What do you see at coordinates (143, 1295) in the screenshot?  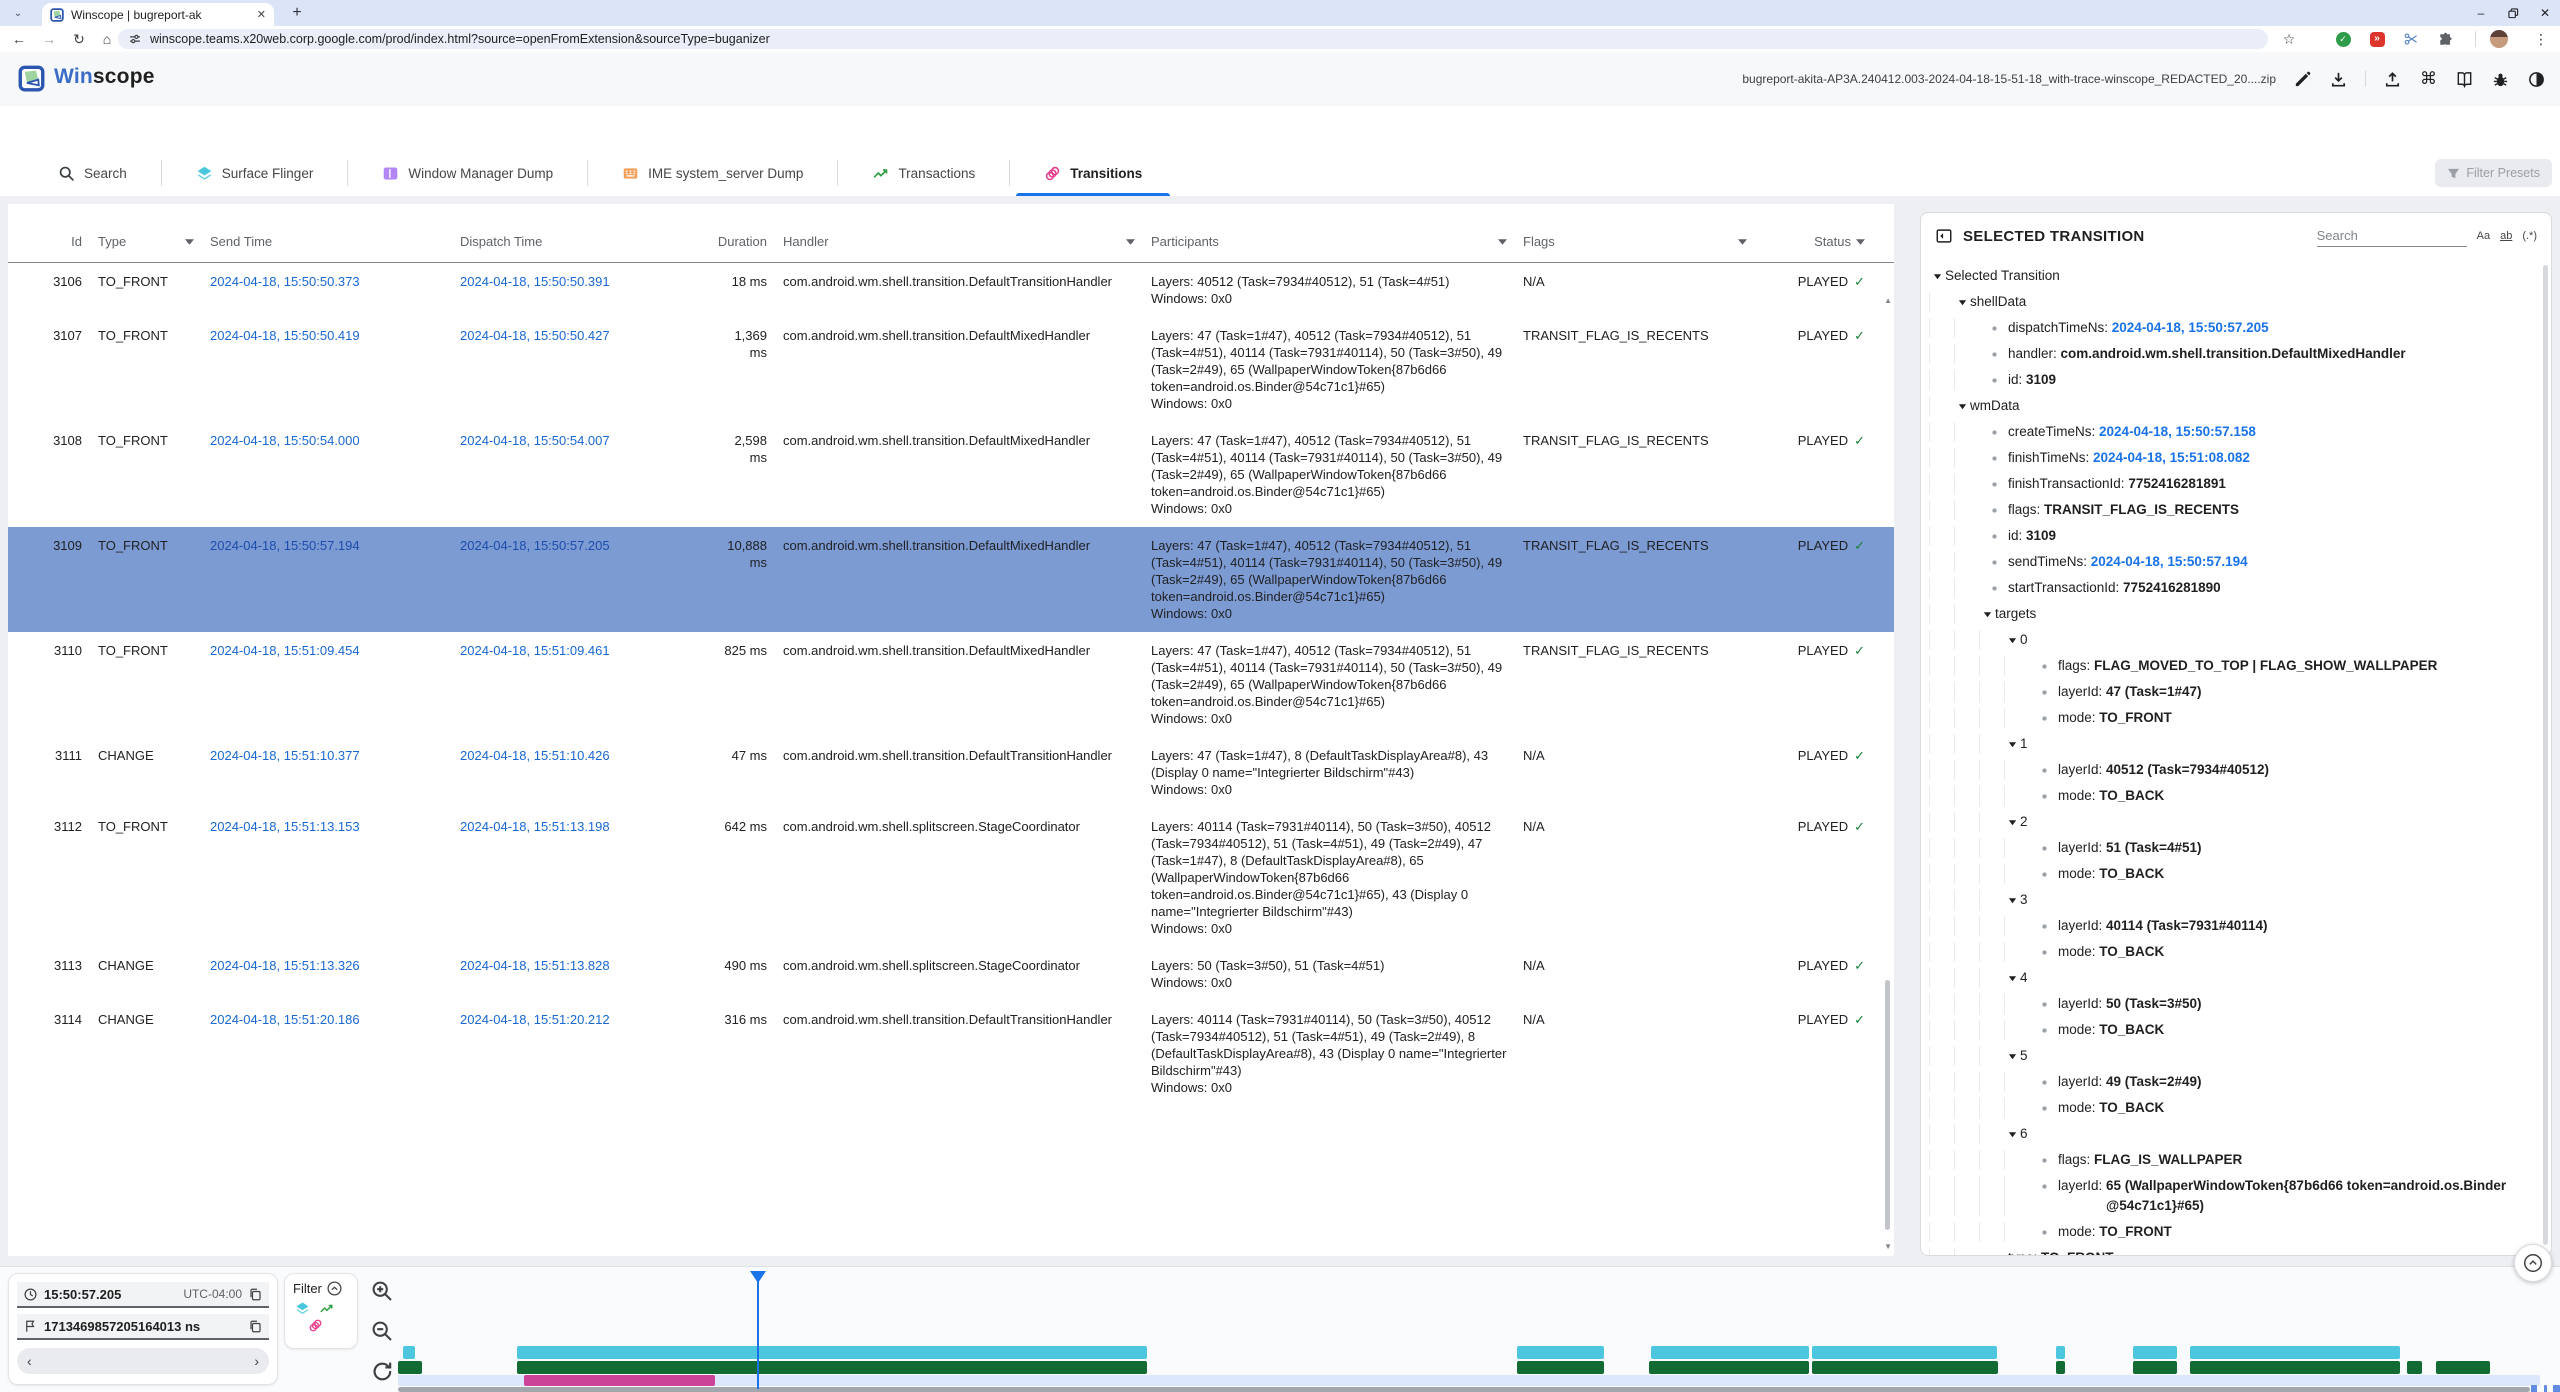 I see `human-time-field: 15:50:57.205 UTC-04:00` at bounding box center [143, 1295].